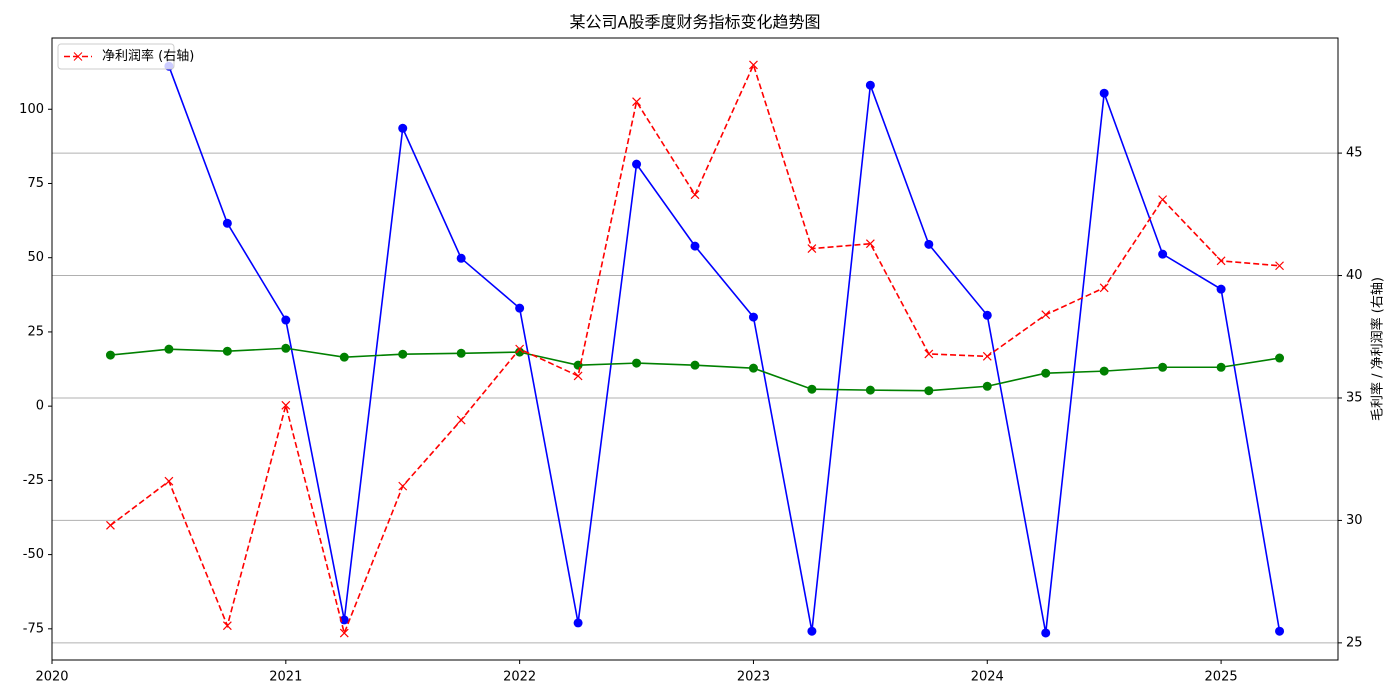 The image size is (1400, 700). Describe the element at coordinates (1378, 349) in the screenshot. I see `y2-axis-label: 毛利率 / 净利润率 (右轴)` at that location.